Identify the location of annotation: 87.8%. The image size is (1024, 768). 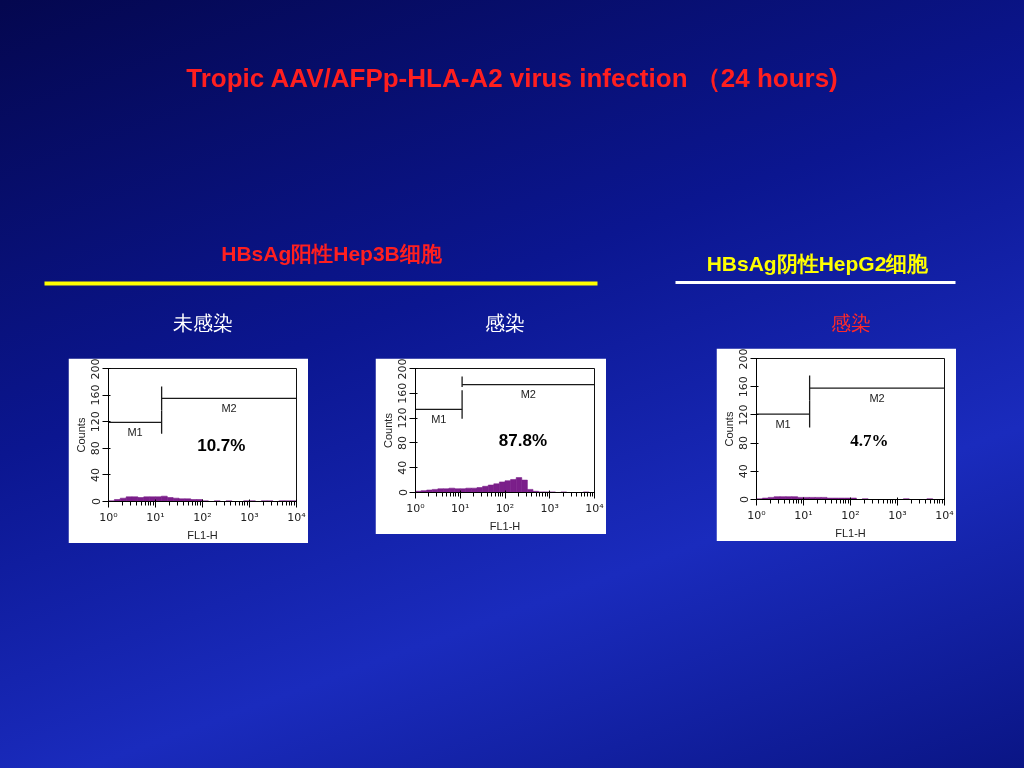
(522, 440).